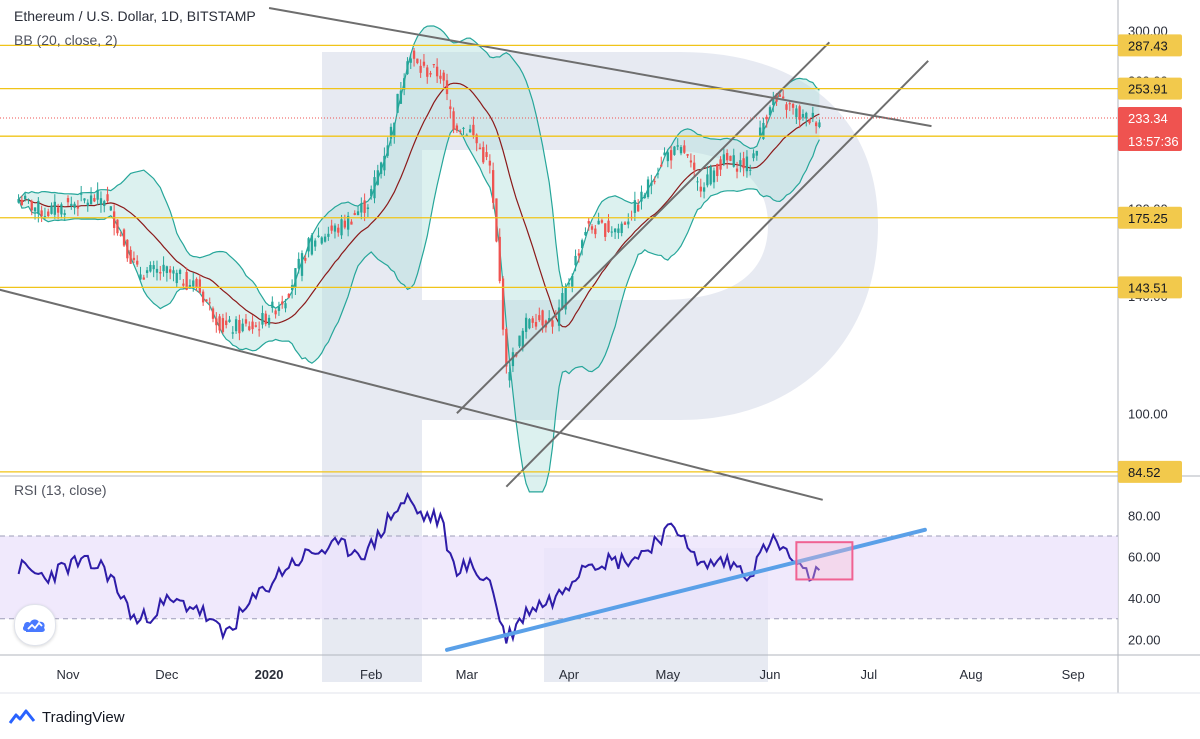 The height and width of the screenshot is (739, 1200). Describe the element at coordinates (1148, 89) in the screenshot. I see `level-label: 253.91` at that location.